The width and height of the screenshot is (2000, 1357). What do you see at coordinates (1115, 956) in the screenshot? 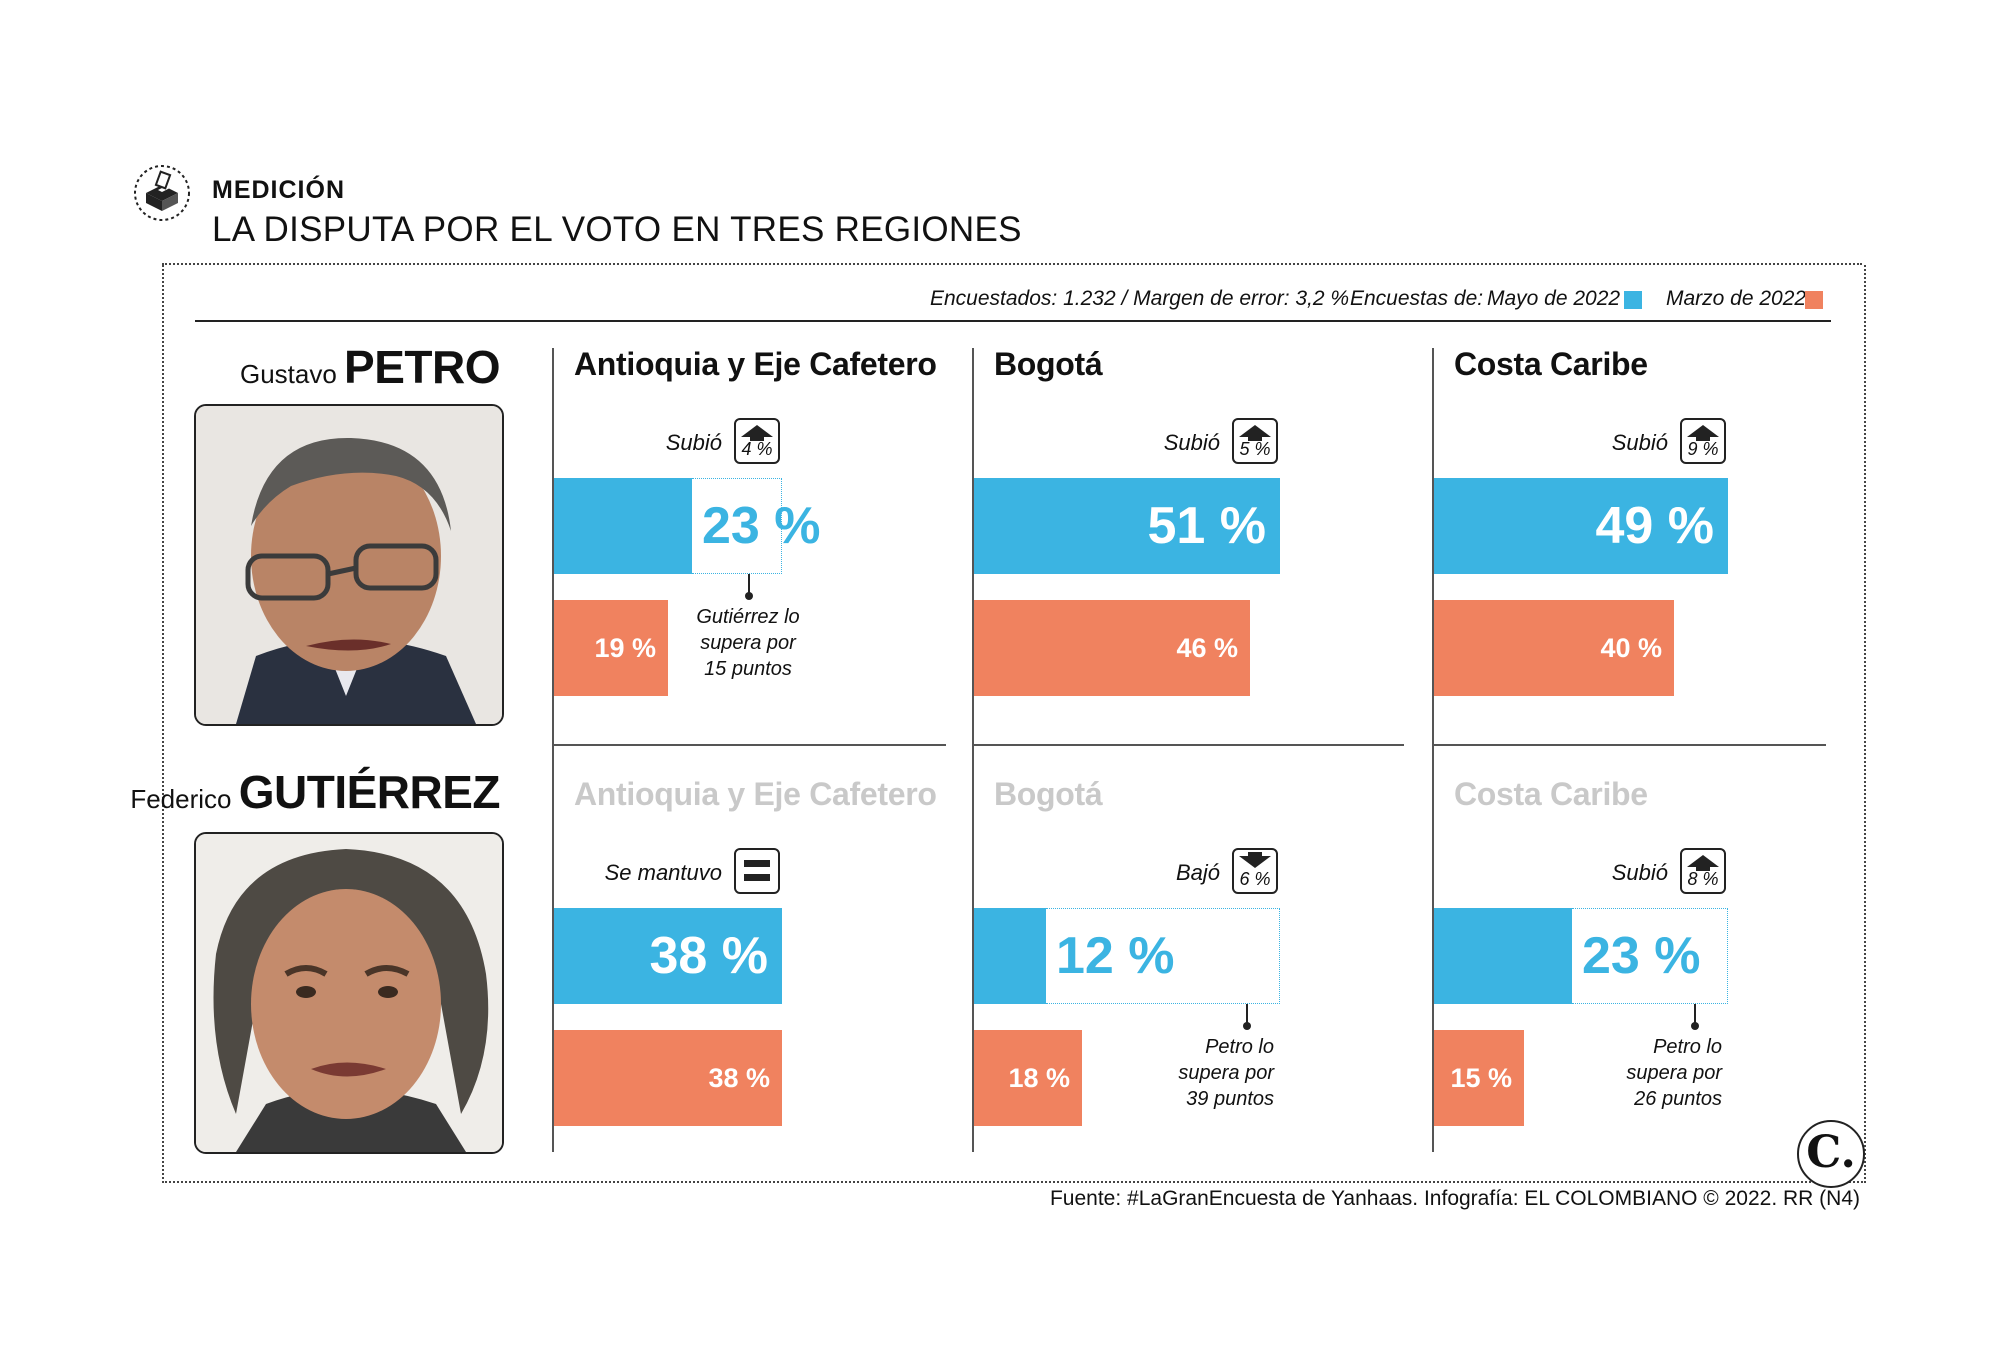
I see `value-label-may-gutierrez-bogota: 12 %` at bounding box center [1115, 956].